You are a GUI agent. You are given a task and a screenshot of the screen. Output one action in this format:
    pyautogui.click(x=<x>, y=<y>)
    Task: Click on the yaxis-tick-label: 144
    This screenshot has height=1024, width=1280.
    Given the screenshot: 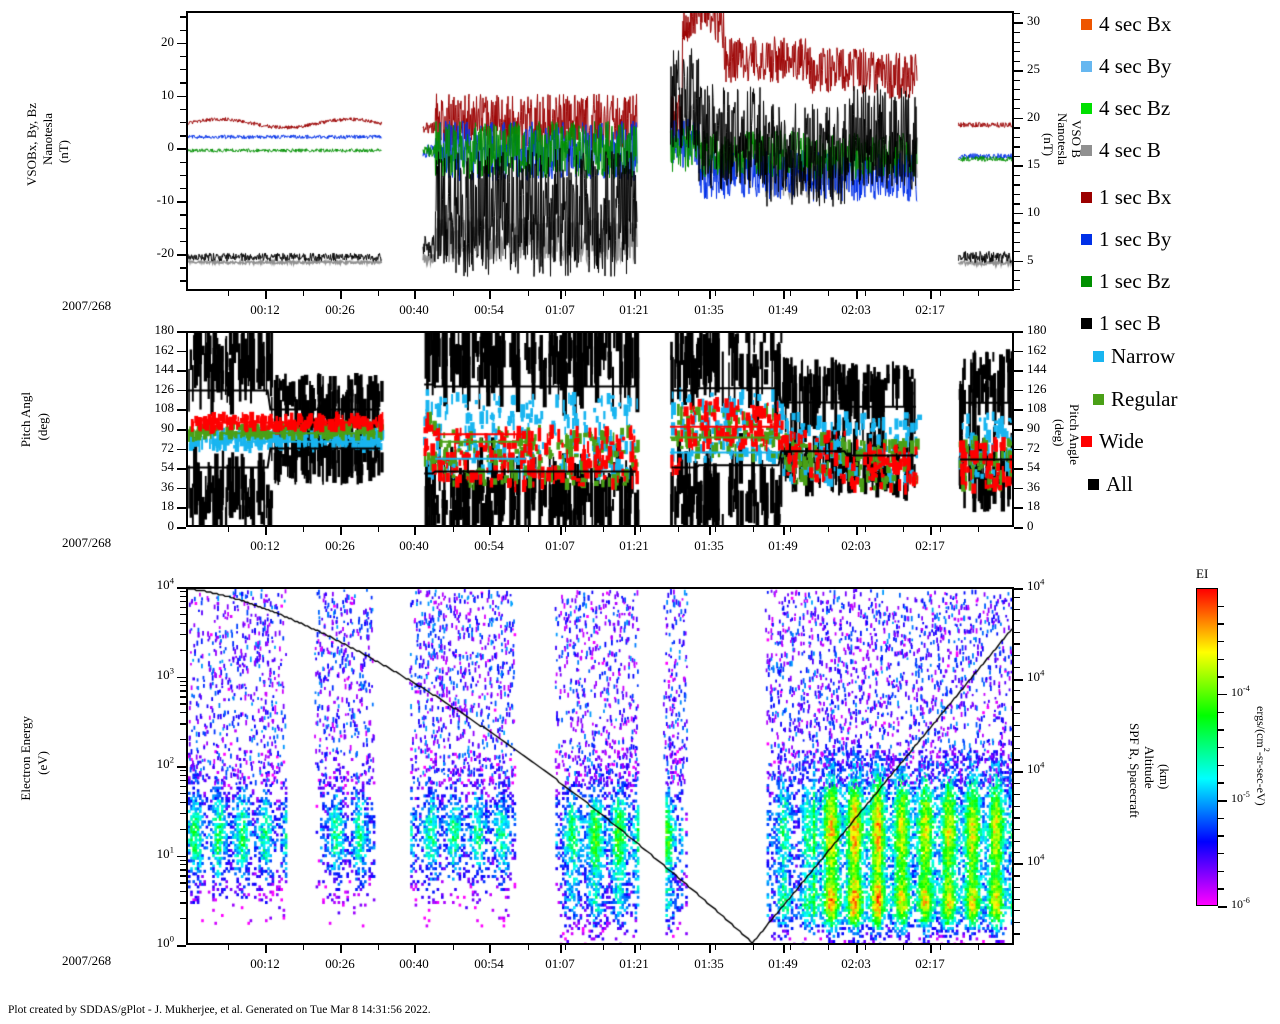 What is the action you would take?
    pyautogui.click(x=164, y=369)
    